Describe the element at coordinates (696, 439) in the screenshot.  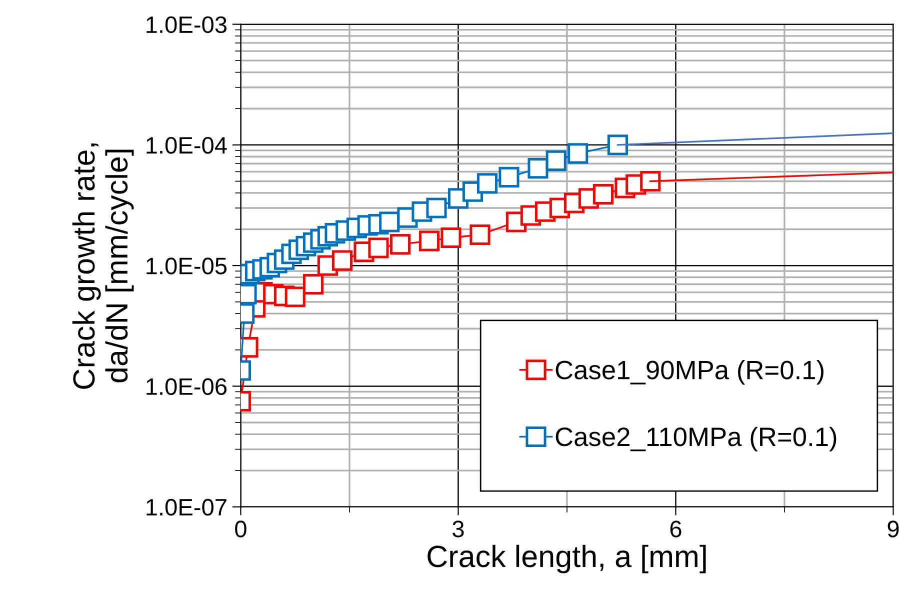
I see `legend-label: Case2_110MPa (R=0.1)` at that location.